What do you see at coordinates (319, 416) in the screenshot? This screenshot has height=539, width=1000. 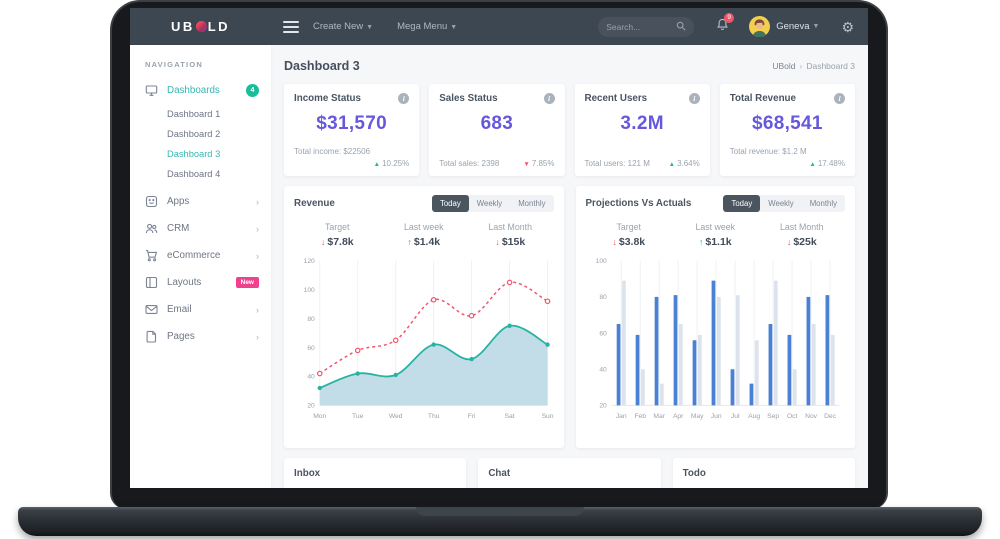 I see `svg-text: Mon` at bounding box center [319, 416].